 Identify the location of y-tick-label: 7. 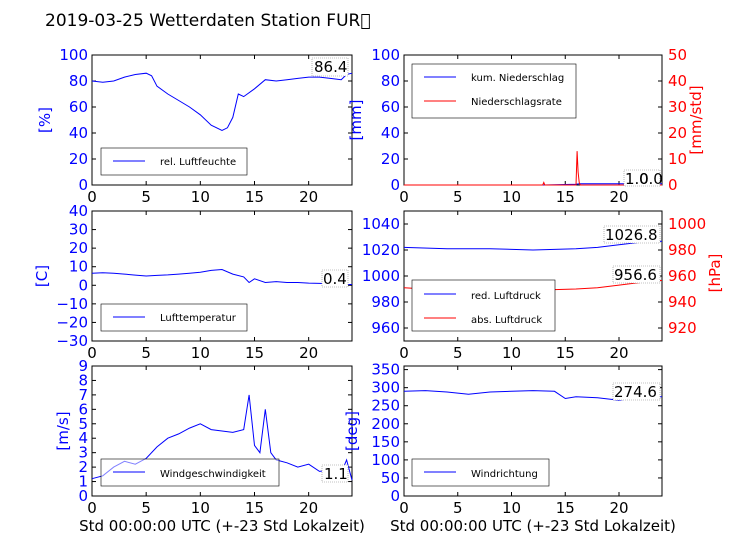
(83, 395).